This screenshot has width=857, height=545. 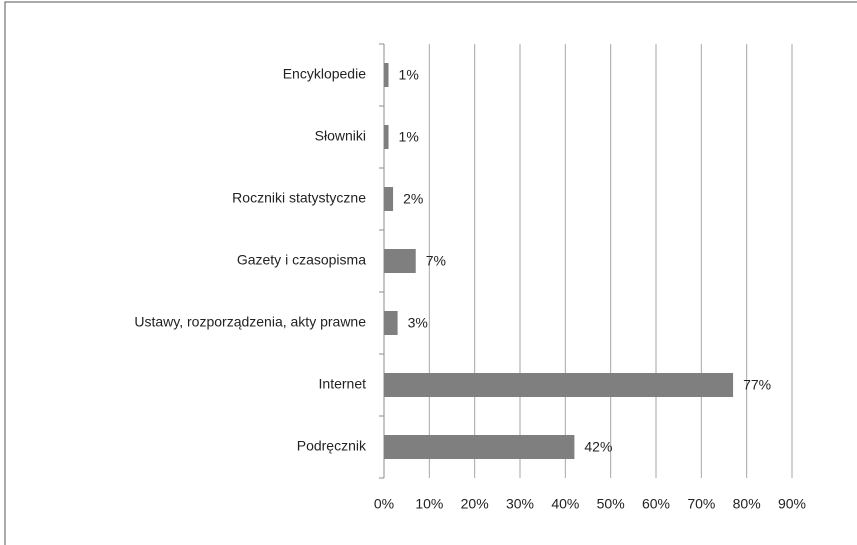 What do you see at coordinates (332, 446) in the screenshot?
I see `y-tick-label: Podręcznik` at bounding box center [332, 446].